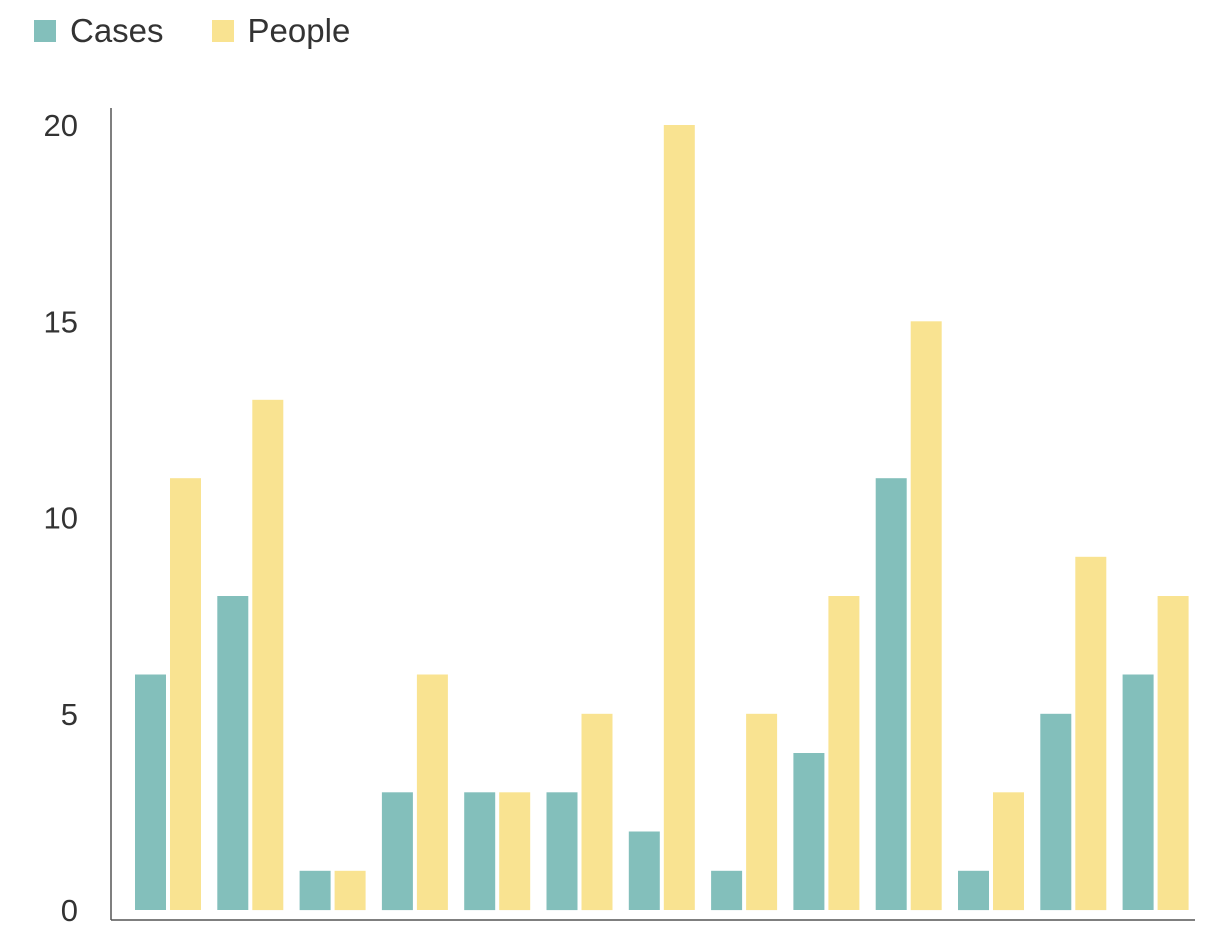  What do you see at coordinates (299, 30) in the screenshot?
I see `legend-label-people: People` at bounding box center [299, 30].